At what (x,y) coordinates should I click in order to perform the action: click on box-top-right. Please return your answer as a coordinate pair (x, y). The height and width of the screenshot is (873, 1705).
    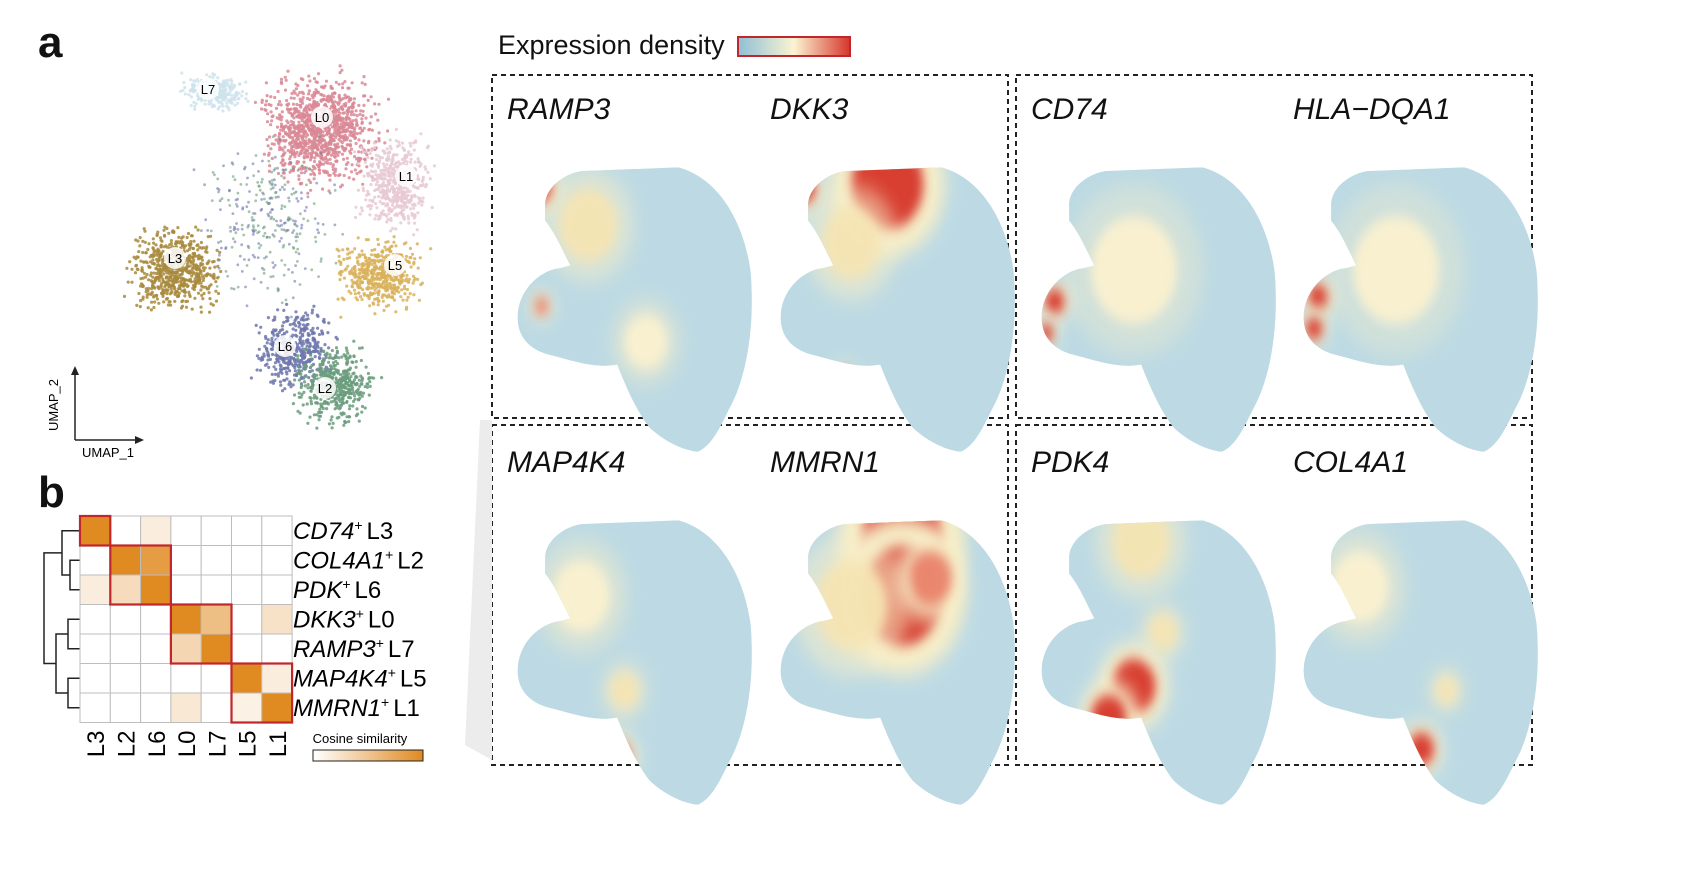
    Looking at the image, I should click on (1274, 246).